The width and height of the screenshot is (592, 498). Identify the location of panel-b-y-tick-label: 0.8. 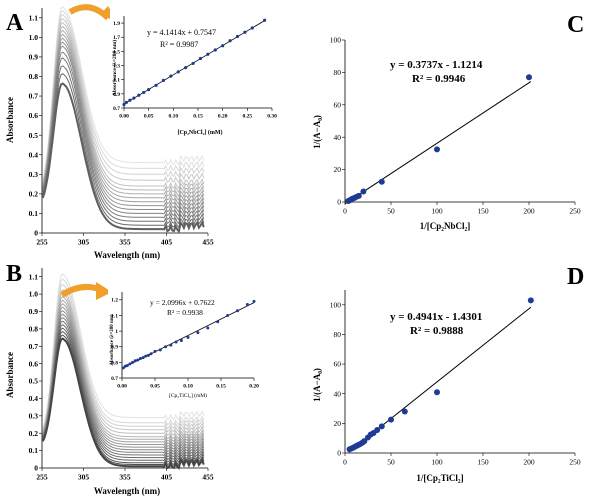
(34, 328).